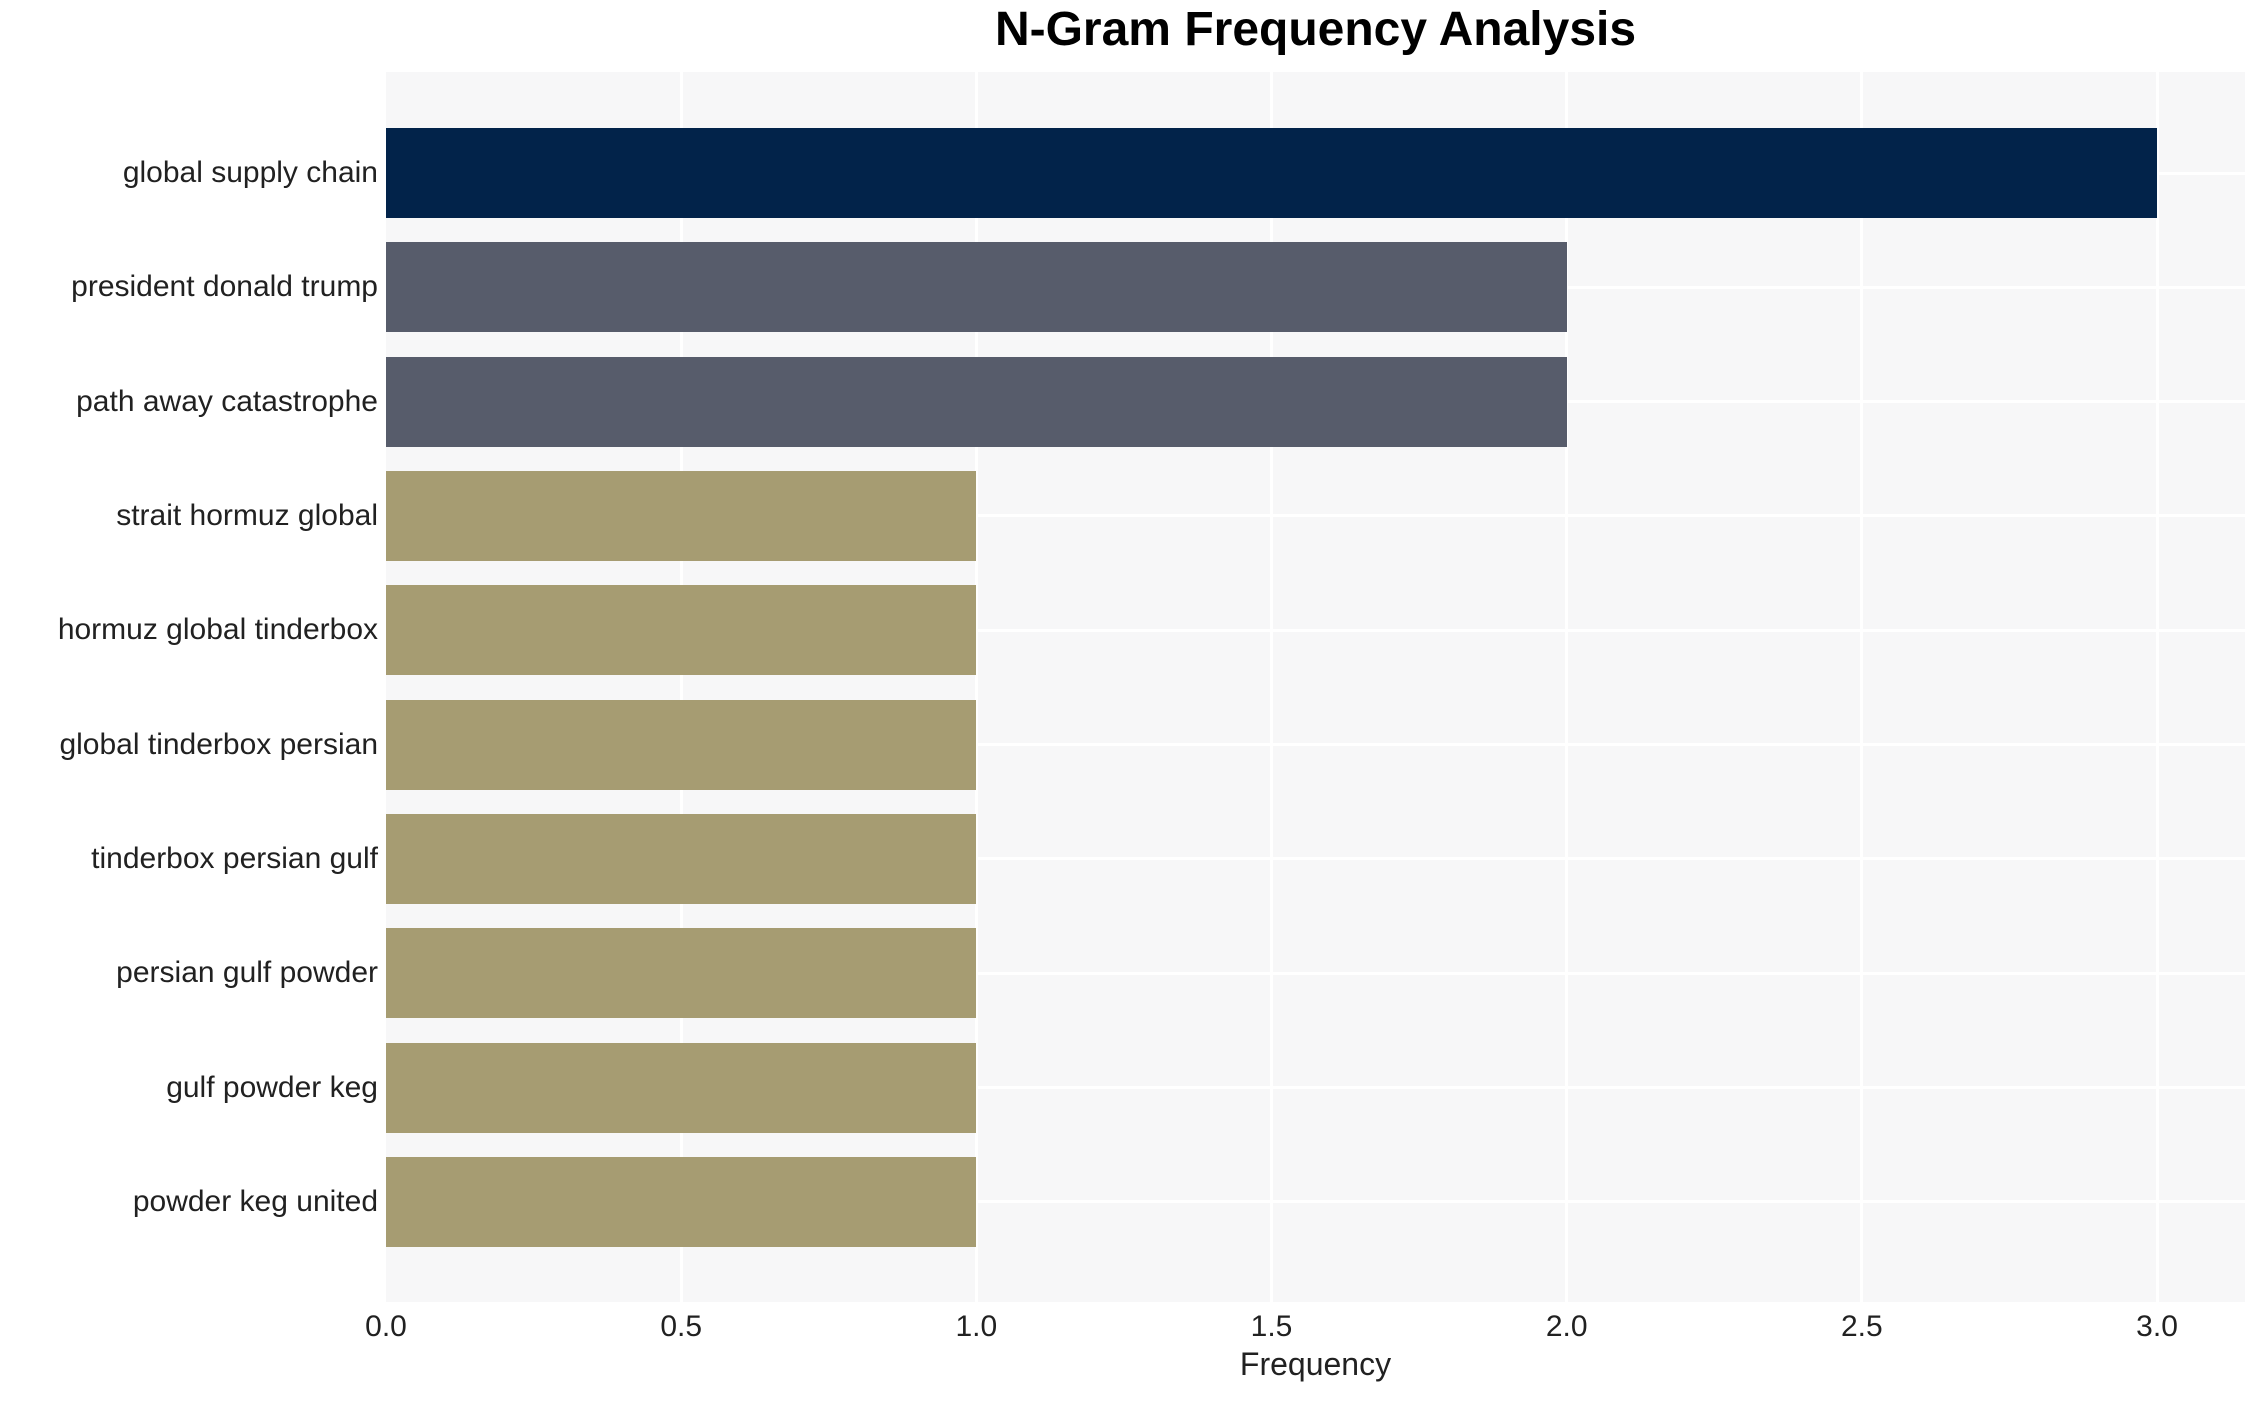 This screenshot has height=1402, width=2265. I want to click on bar-label: powder keg united, so click(255, 1201).